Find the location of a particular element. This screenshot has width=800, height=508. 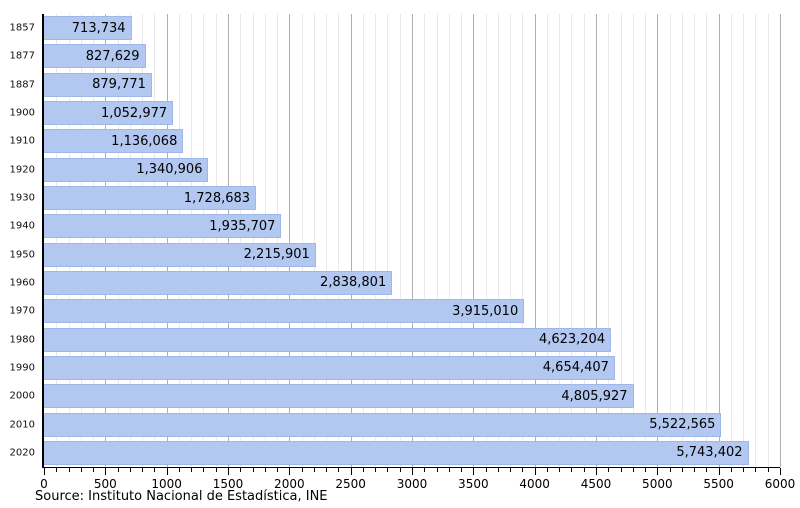

year-label: 2010 is located at coordinates (22, 425).